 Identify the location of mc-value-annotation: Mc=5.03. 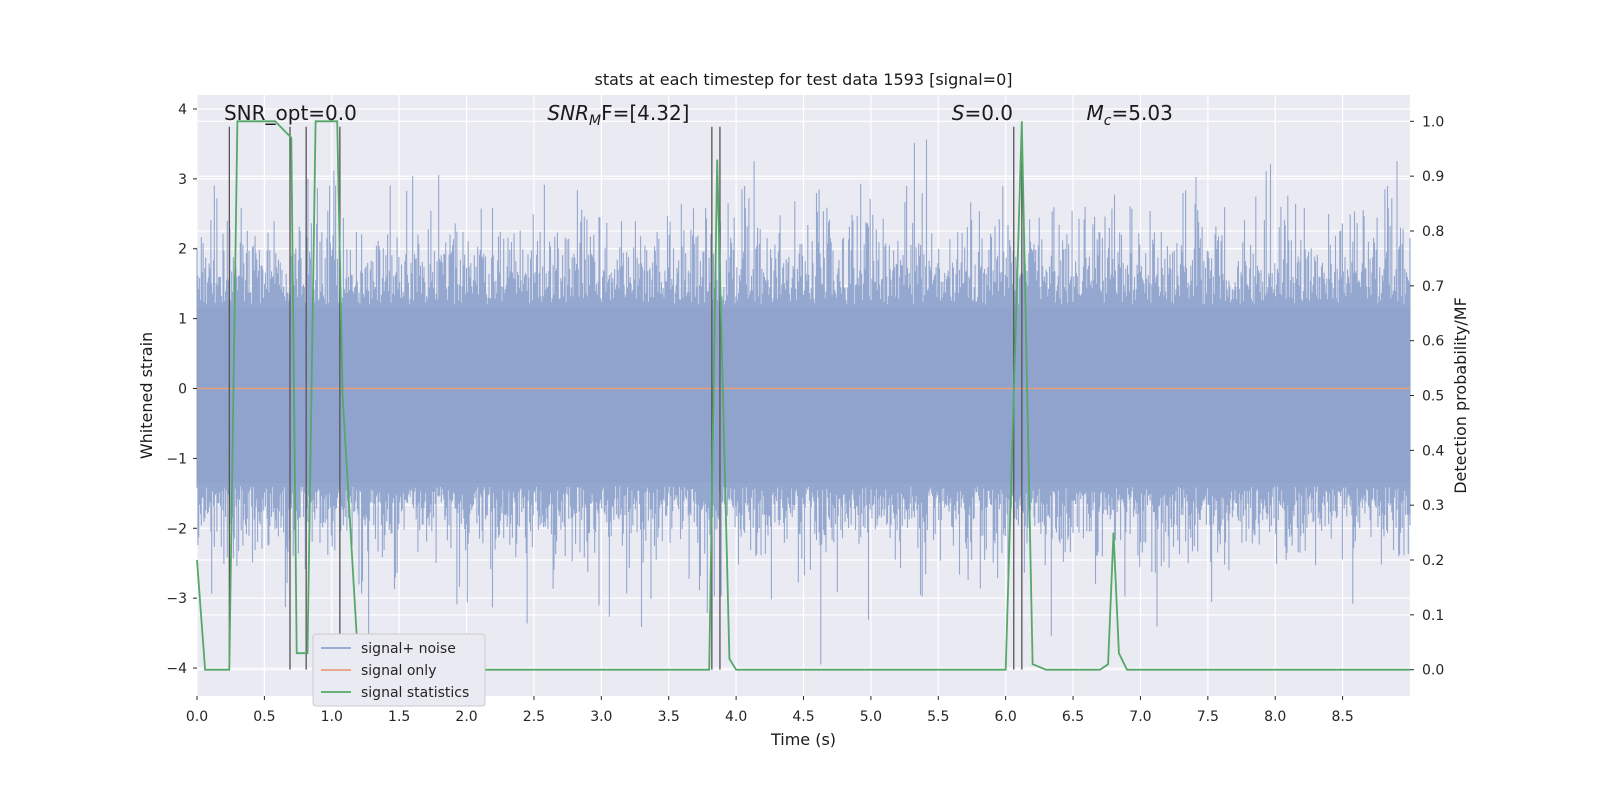
(1130, 115).